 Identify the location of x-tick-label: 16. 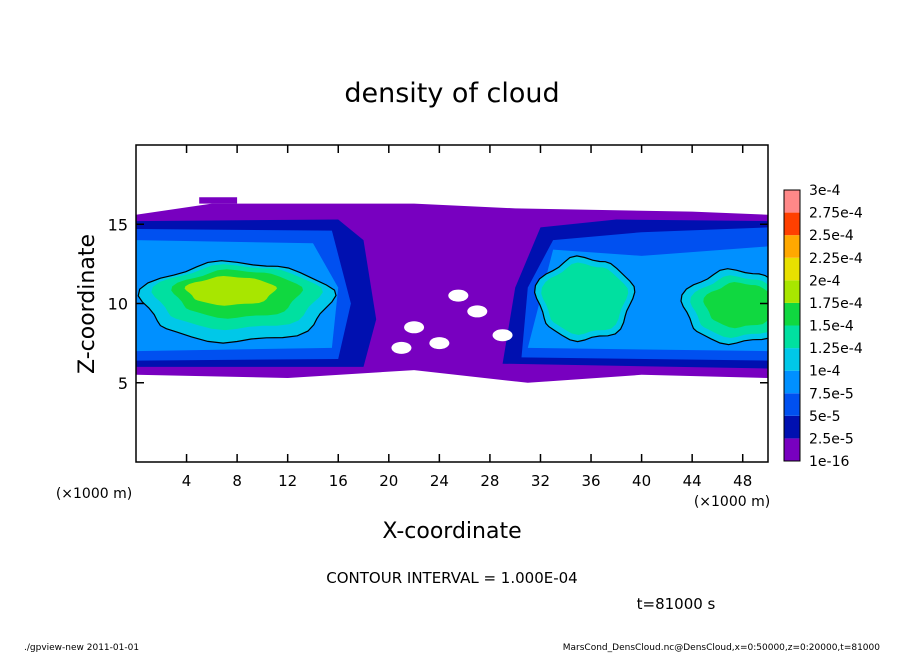
(338, 481).